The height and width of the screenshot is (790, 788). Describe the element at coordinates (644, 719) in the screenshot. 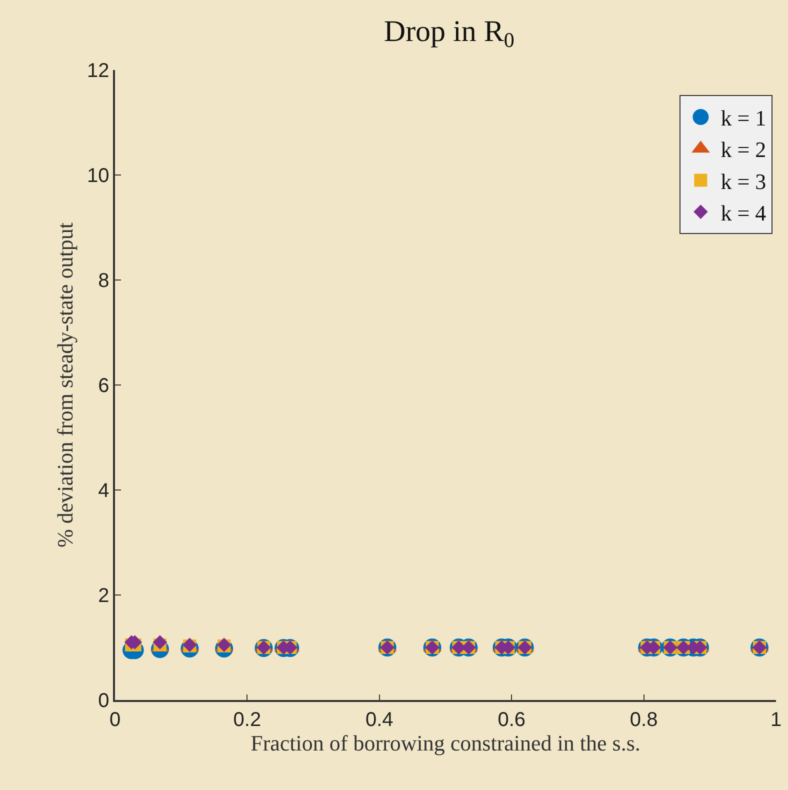

I see `x-tick-label: 0.8` at that location.